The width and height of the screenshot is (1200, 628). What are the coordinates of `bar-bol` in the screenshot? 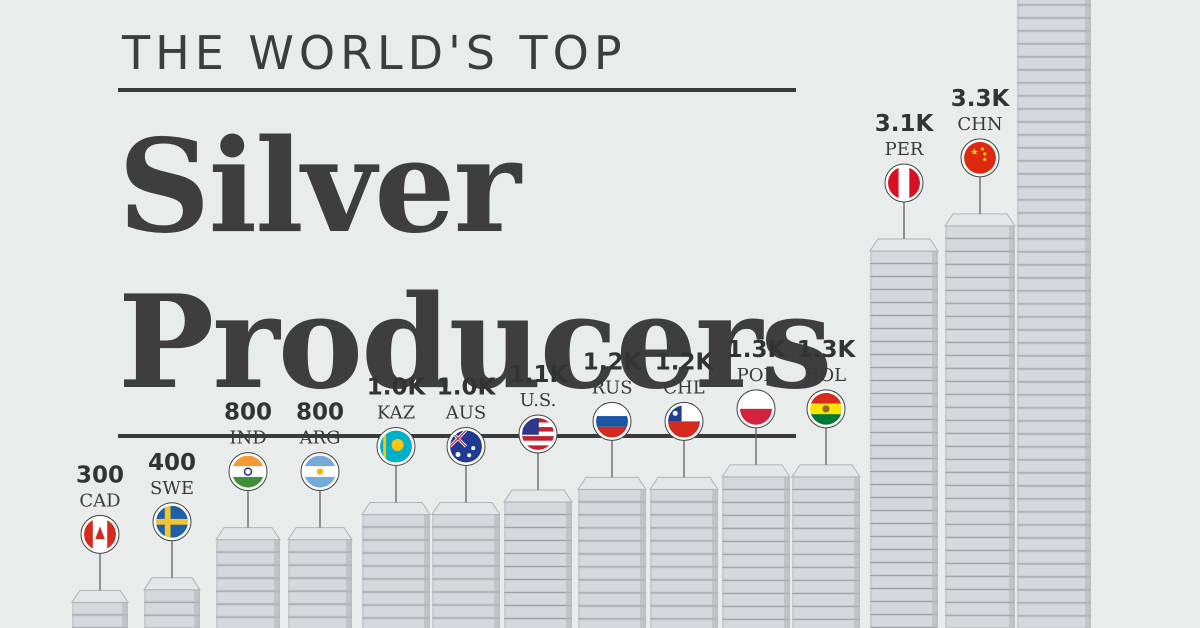 It's located at (826, 546).